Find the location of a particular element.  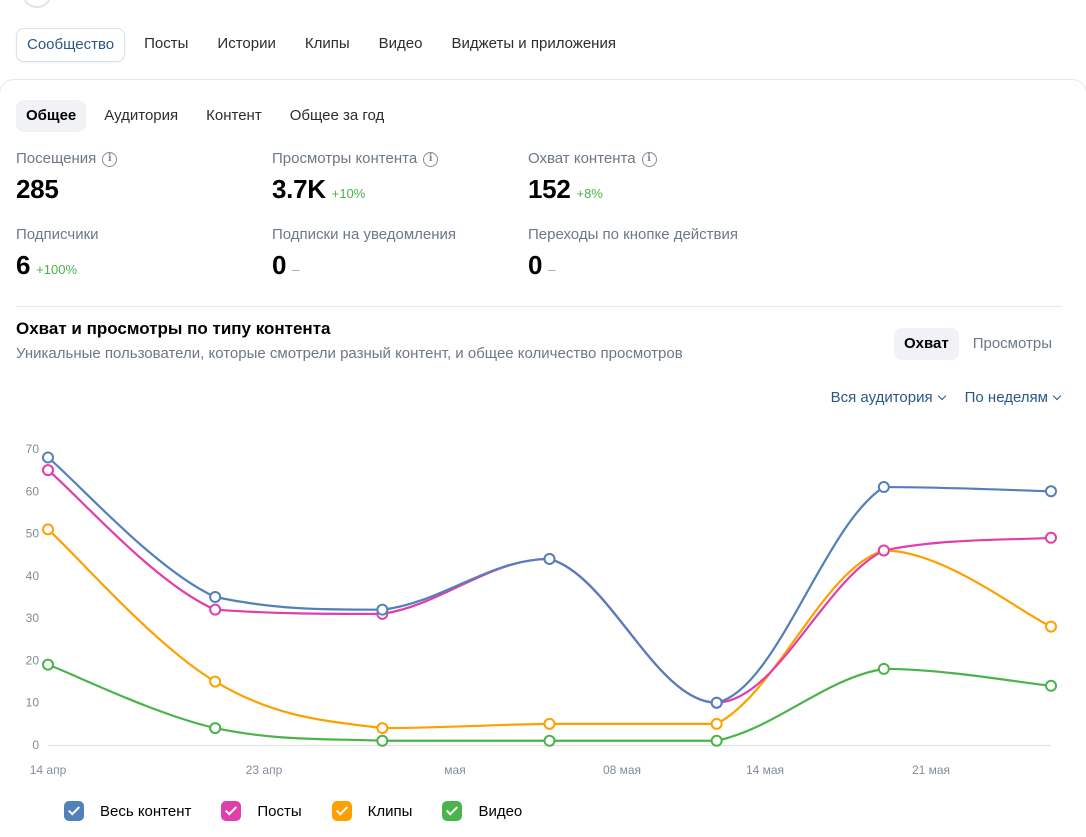

metric-visits: Посещения i 285 is located at coordinates (67, 177).